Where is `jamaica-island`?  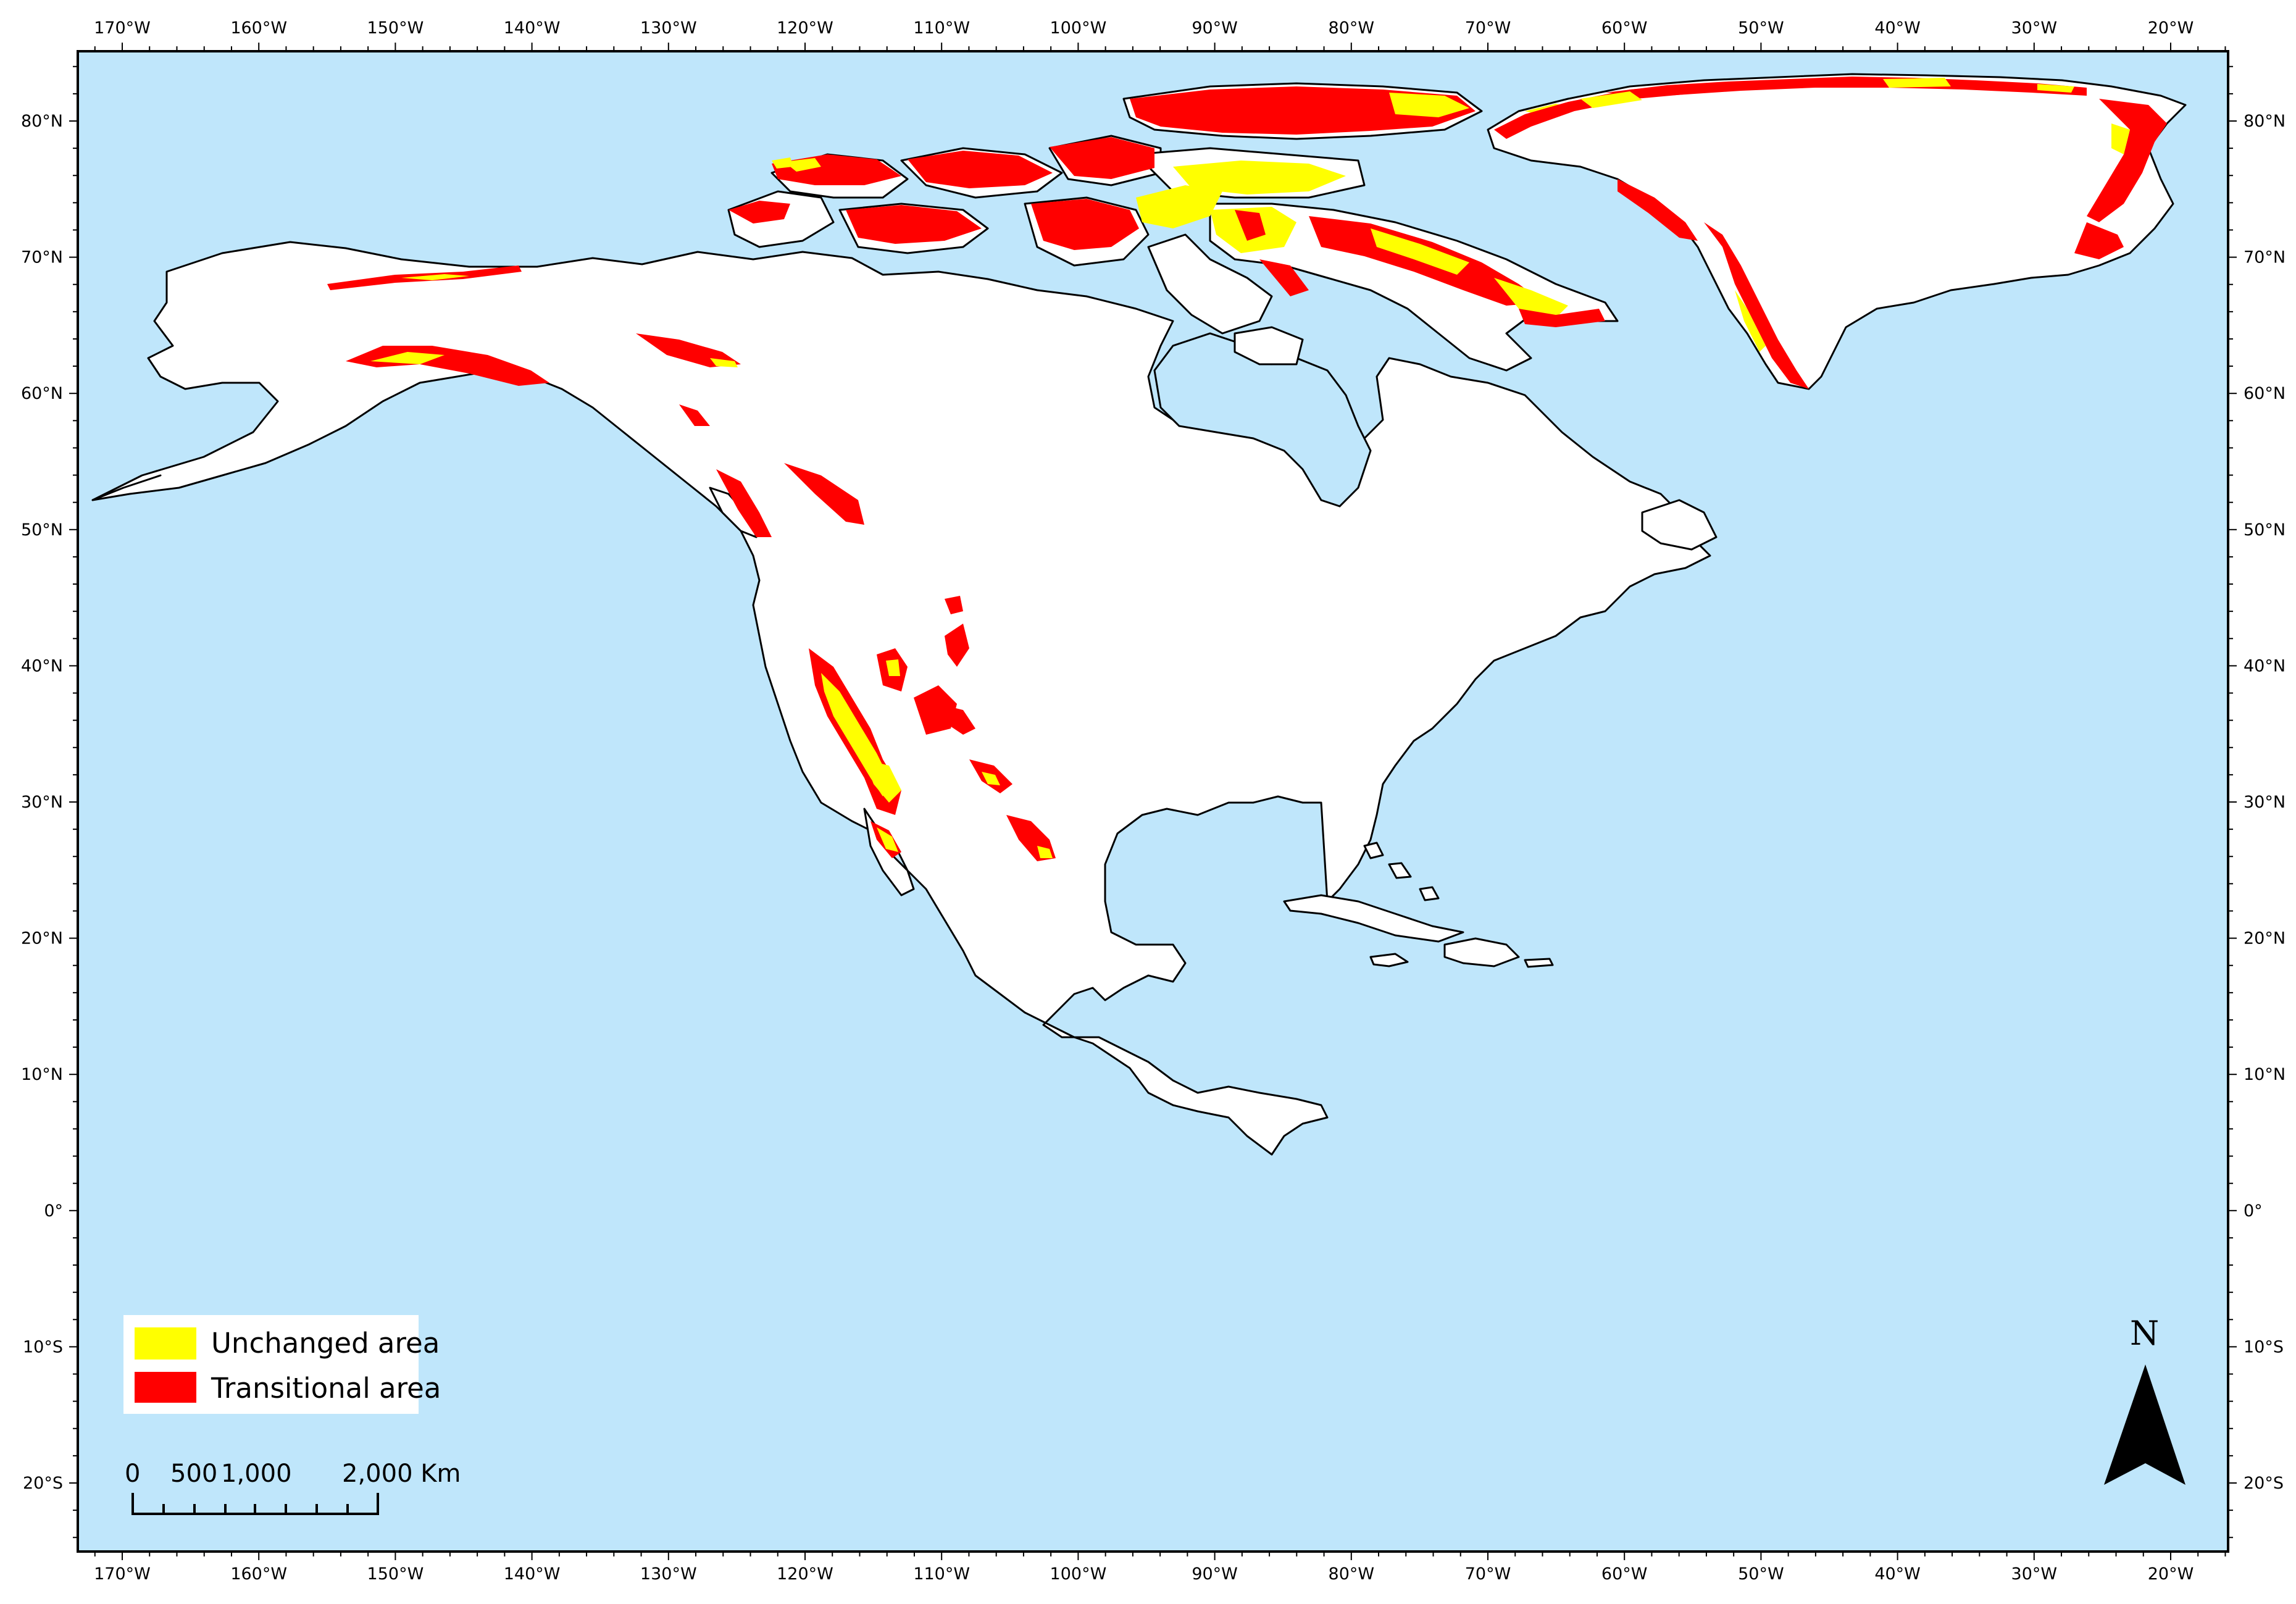 jamaica-island is located at coordinates (1389, 960).